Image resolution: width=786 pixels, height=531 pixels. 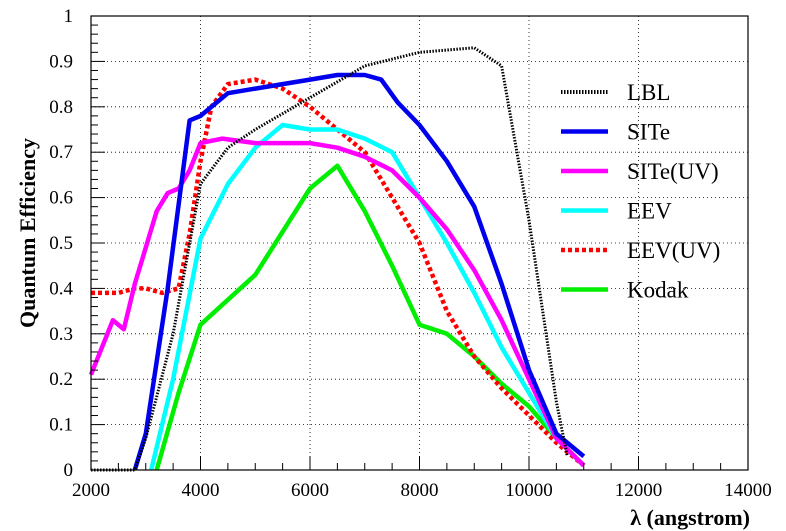 I want to click on legend: LBL SITe SITe(UV) EEV EEV(UV) Kodak, so click(x=640, y=191).